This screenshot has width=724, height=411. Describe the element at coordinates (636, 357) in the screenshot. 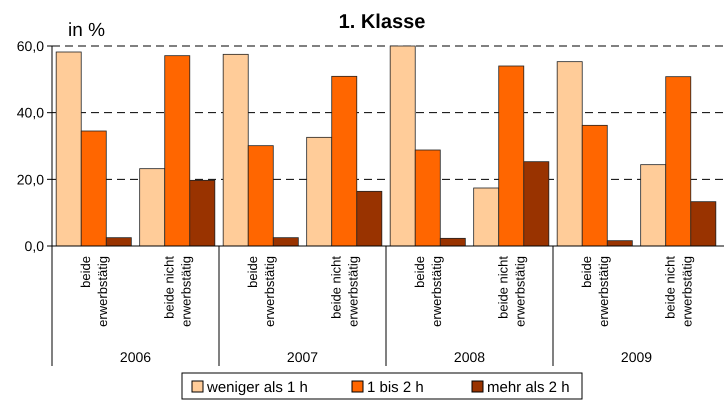

I see `text: 2009` at that location.